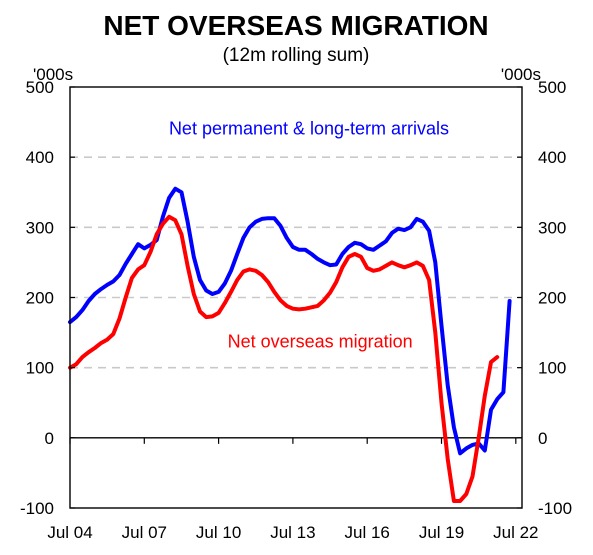 The height and width of the screenshot is (555, 593). What do you see at coordinates (40, 157) in the screenshot?
I see `y-tick-label-left: 400` at bounding box center [40, 157].